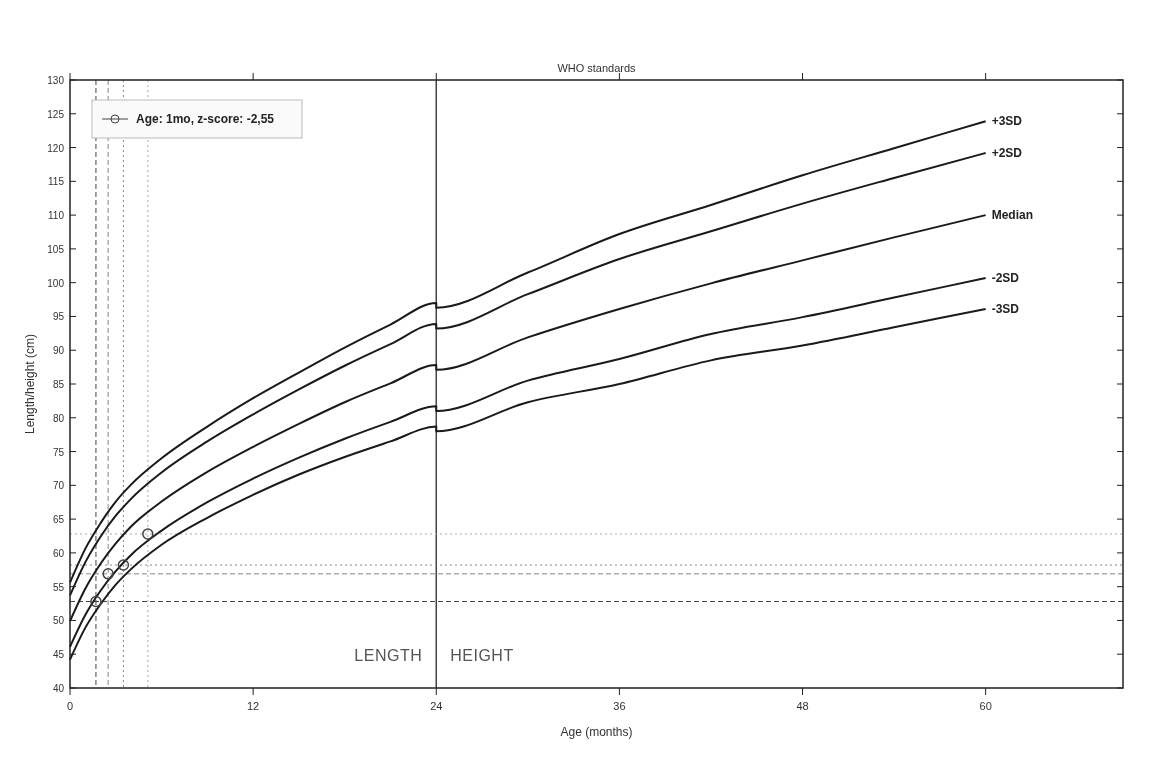 The width and height of the screenshot is (1171, 774). What do you see at coordinates (70, 706) in the screenshot?
I see `x-tick-label: 0` at bounding box center [70, 706].